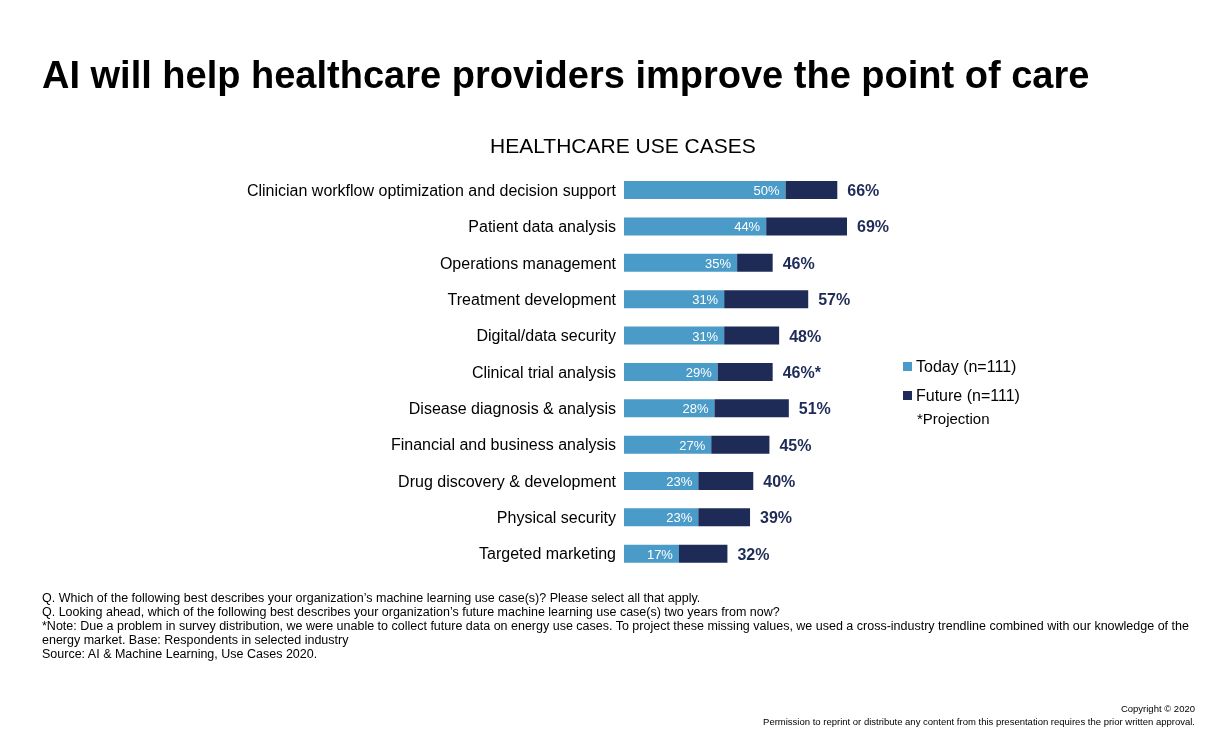 The height and width of the screenshot is (753, 1213). I want to click on total-label: 66%, so click(863, 191).